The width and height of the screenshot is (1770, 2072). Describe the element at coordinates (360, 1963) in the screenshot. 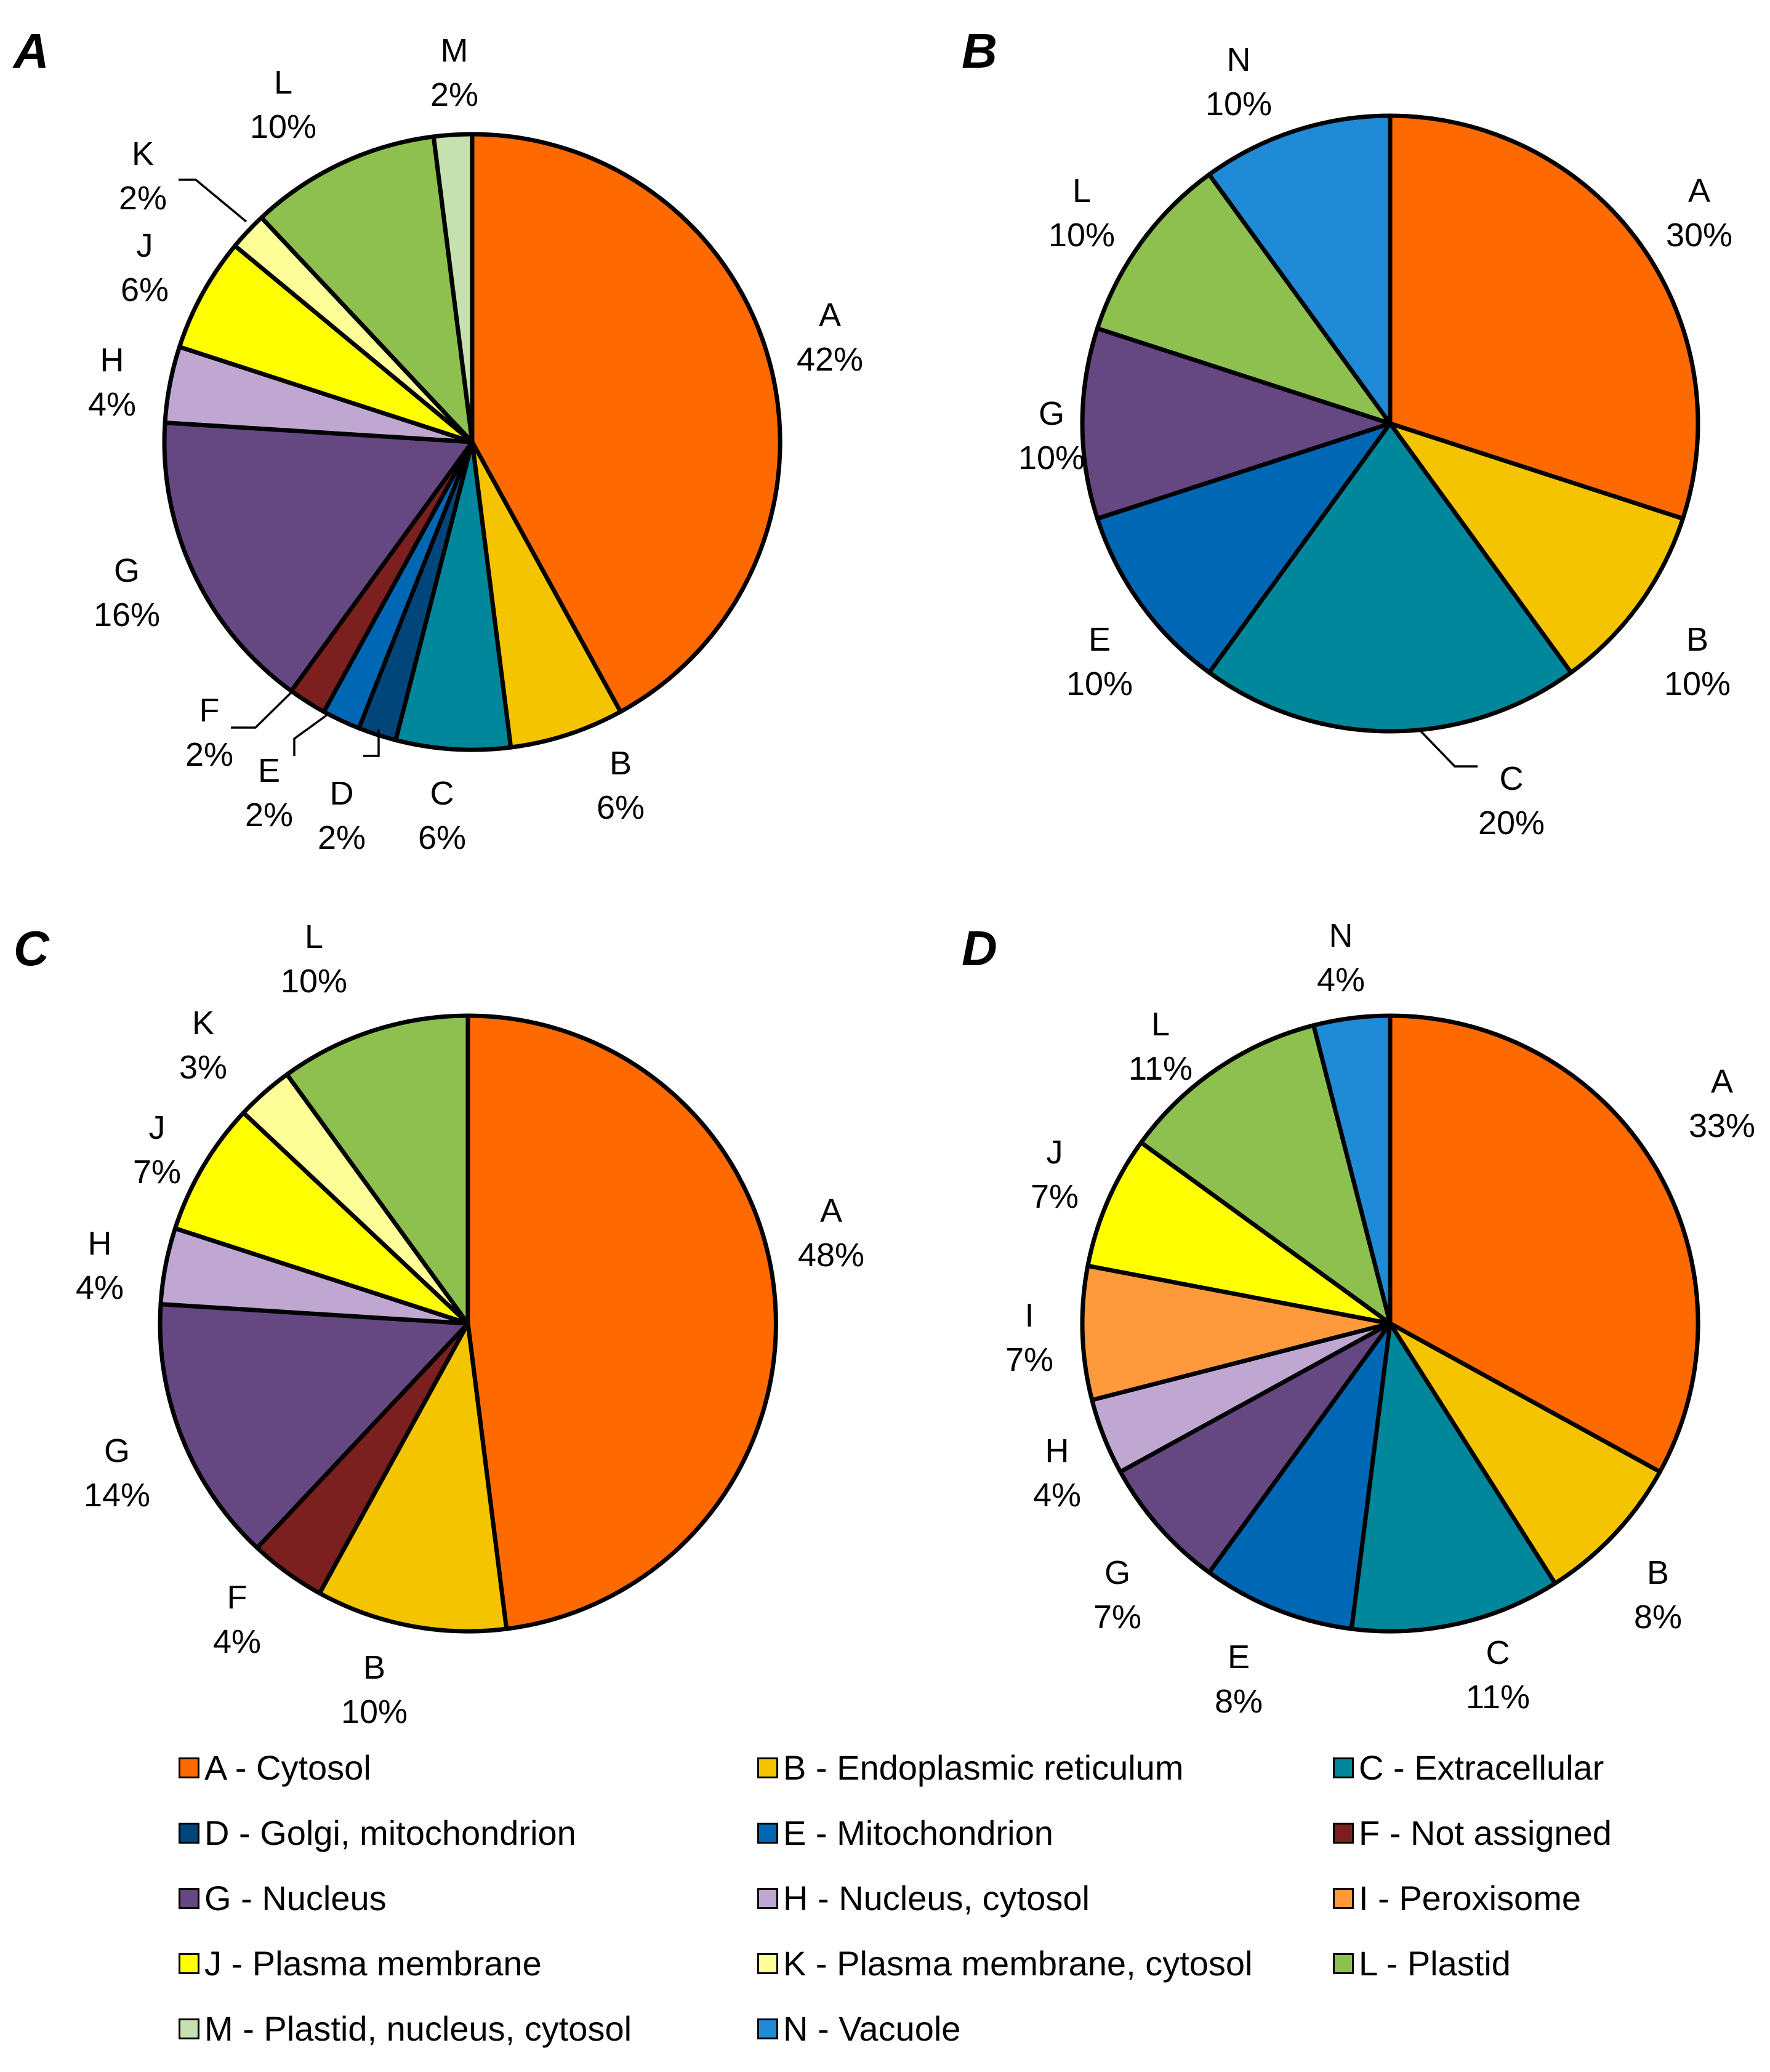

I see `legend-item-J: J - Plasma membrane` at that location.